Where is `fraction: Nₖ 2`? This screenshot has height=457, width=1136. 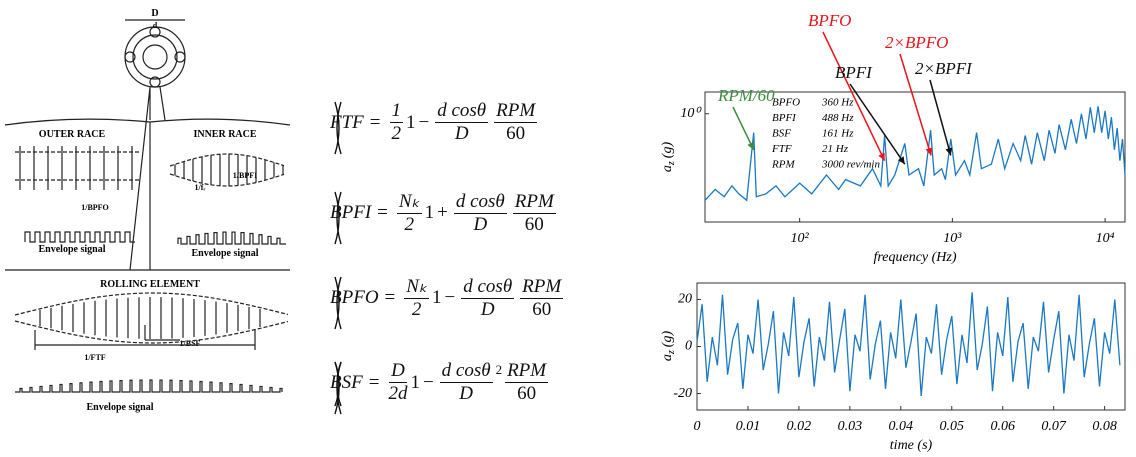 fraction: Nₖ 2 is located at coordinates (417, 298).